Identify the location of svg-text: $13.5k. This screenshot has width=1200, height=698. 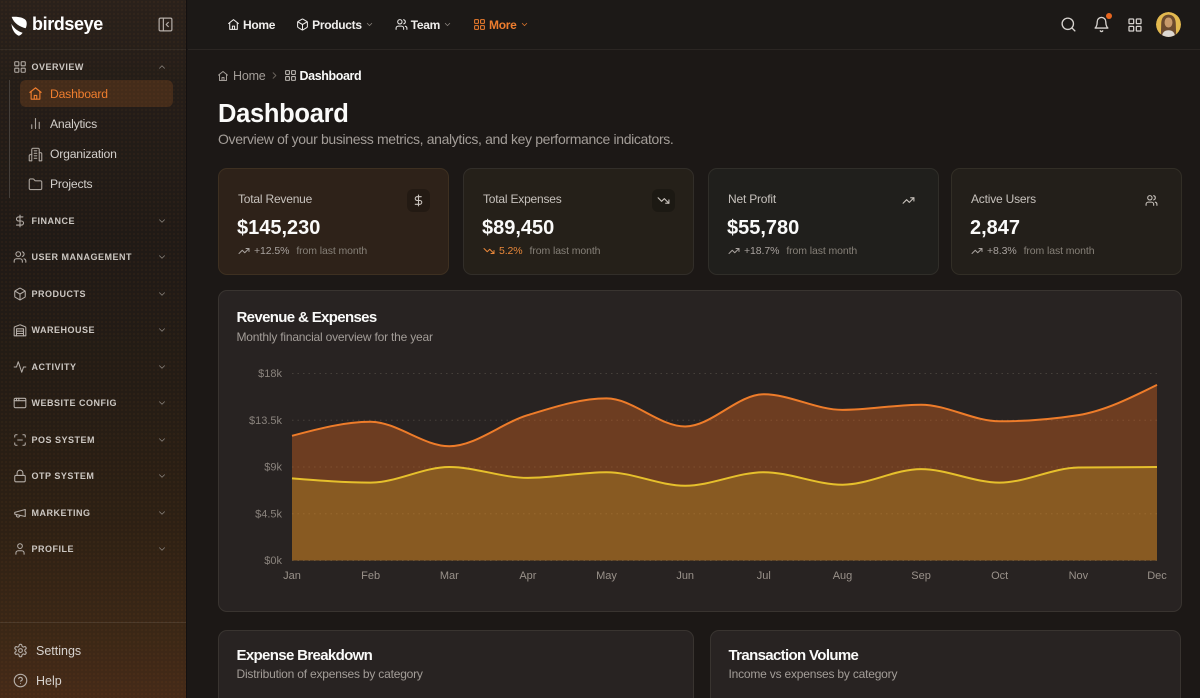
(266, 421).